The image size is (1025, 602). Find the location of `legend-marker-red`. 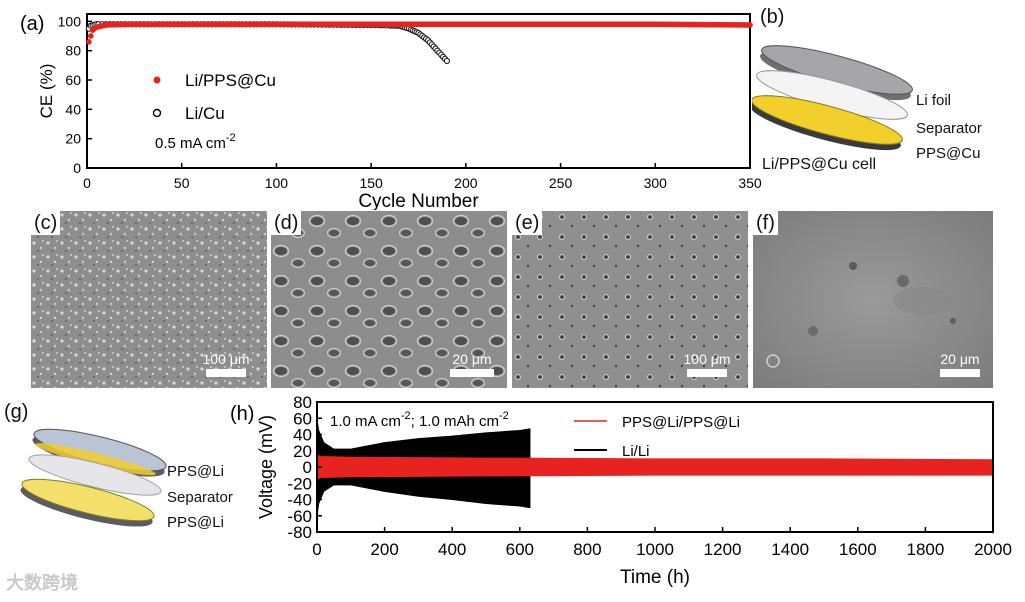

legend-marker-red is located at coordinates (157, 80).